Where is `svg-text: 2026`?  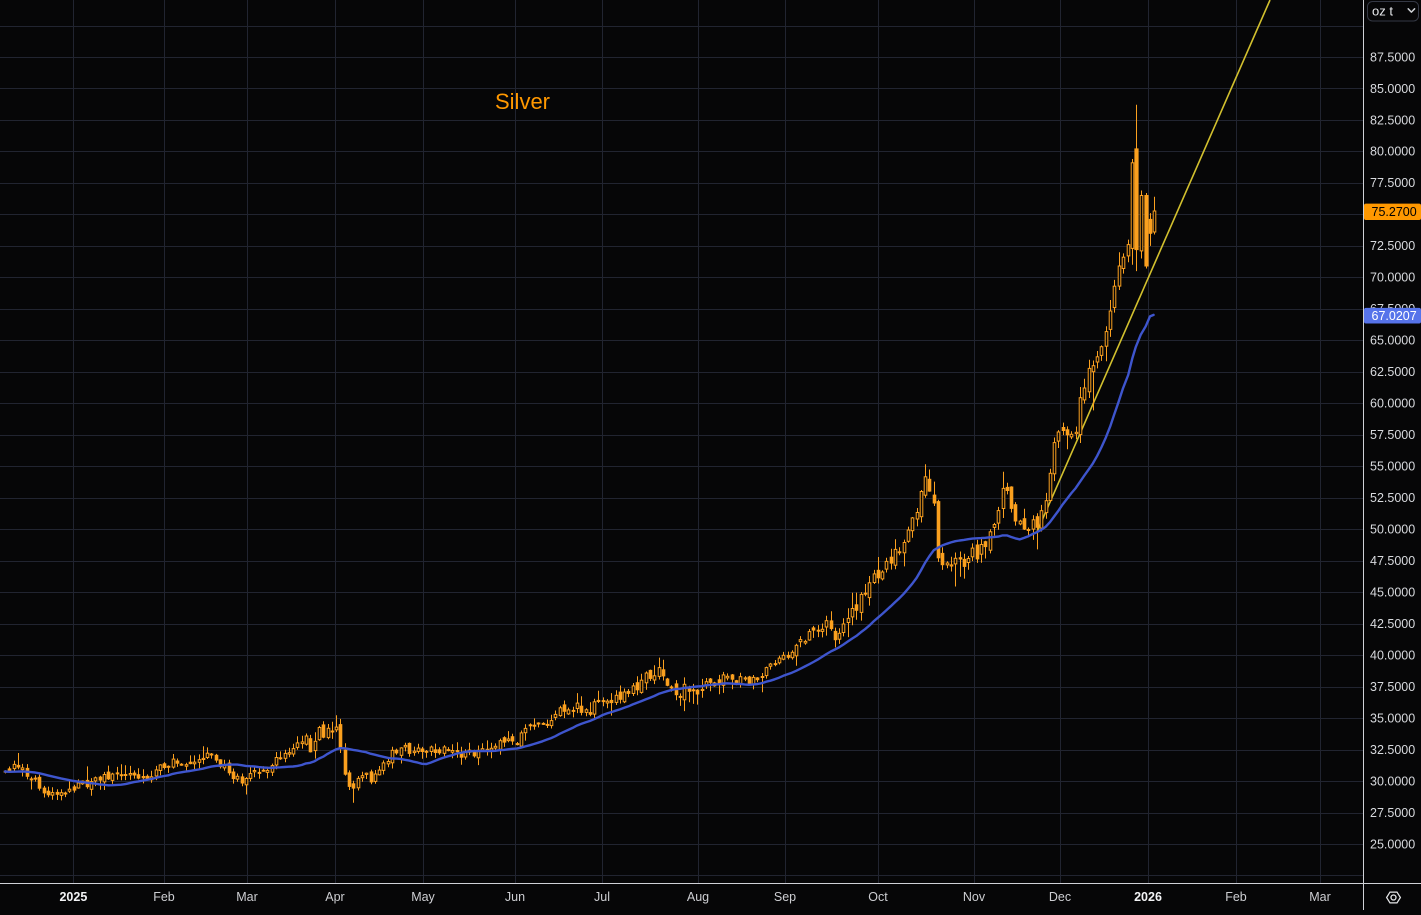 svg-text: 2026 is located at coordinates (1148, 897).